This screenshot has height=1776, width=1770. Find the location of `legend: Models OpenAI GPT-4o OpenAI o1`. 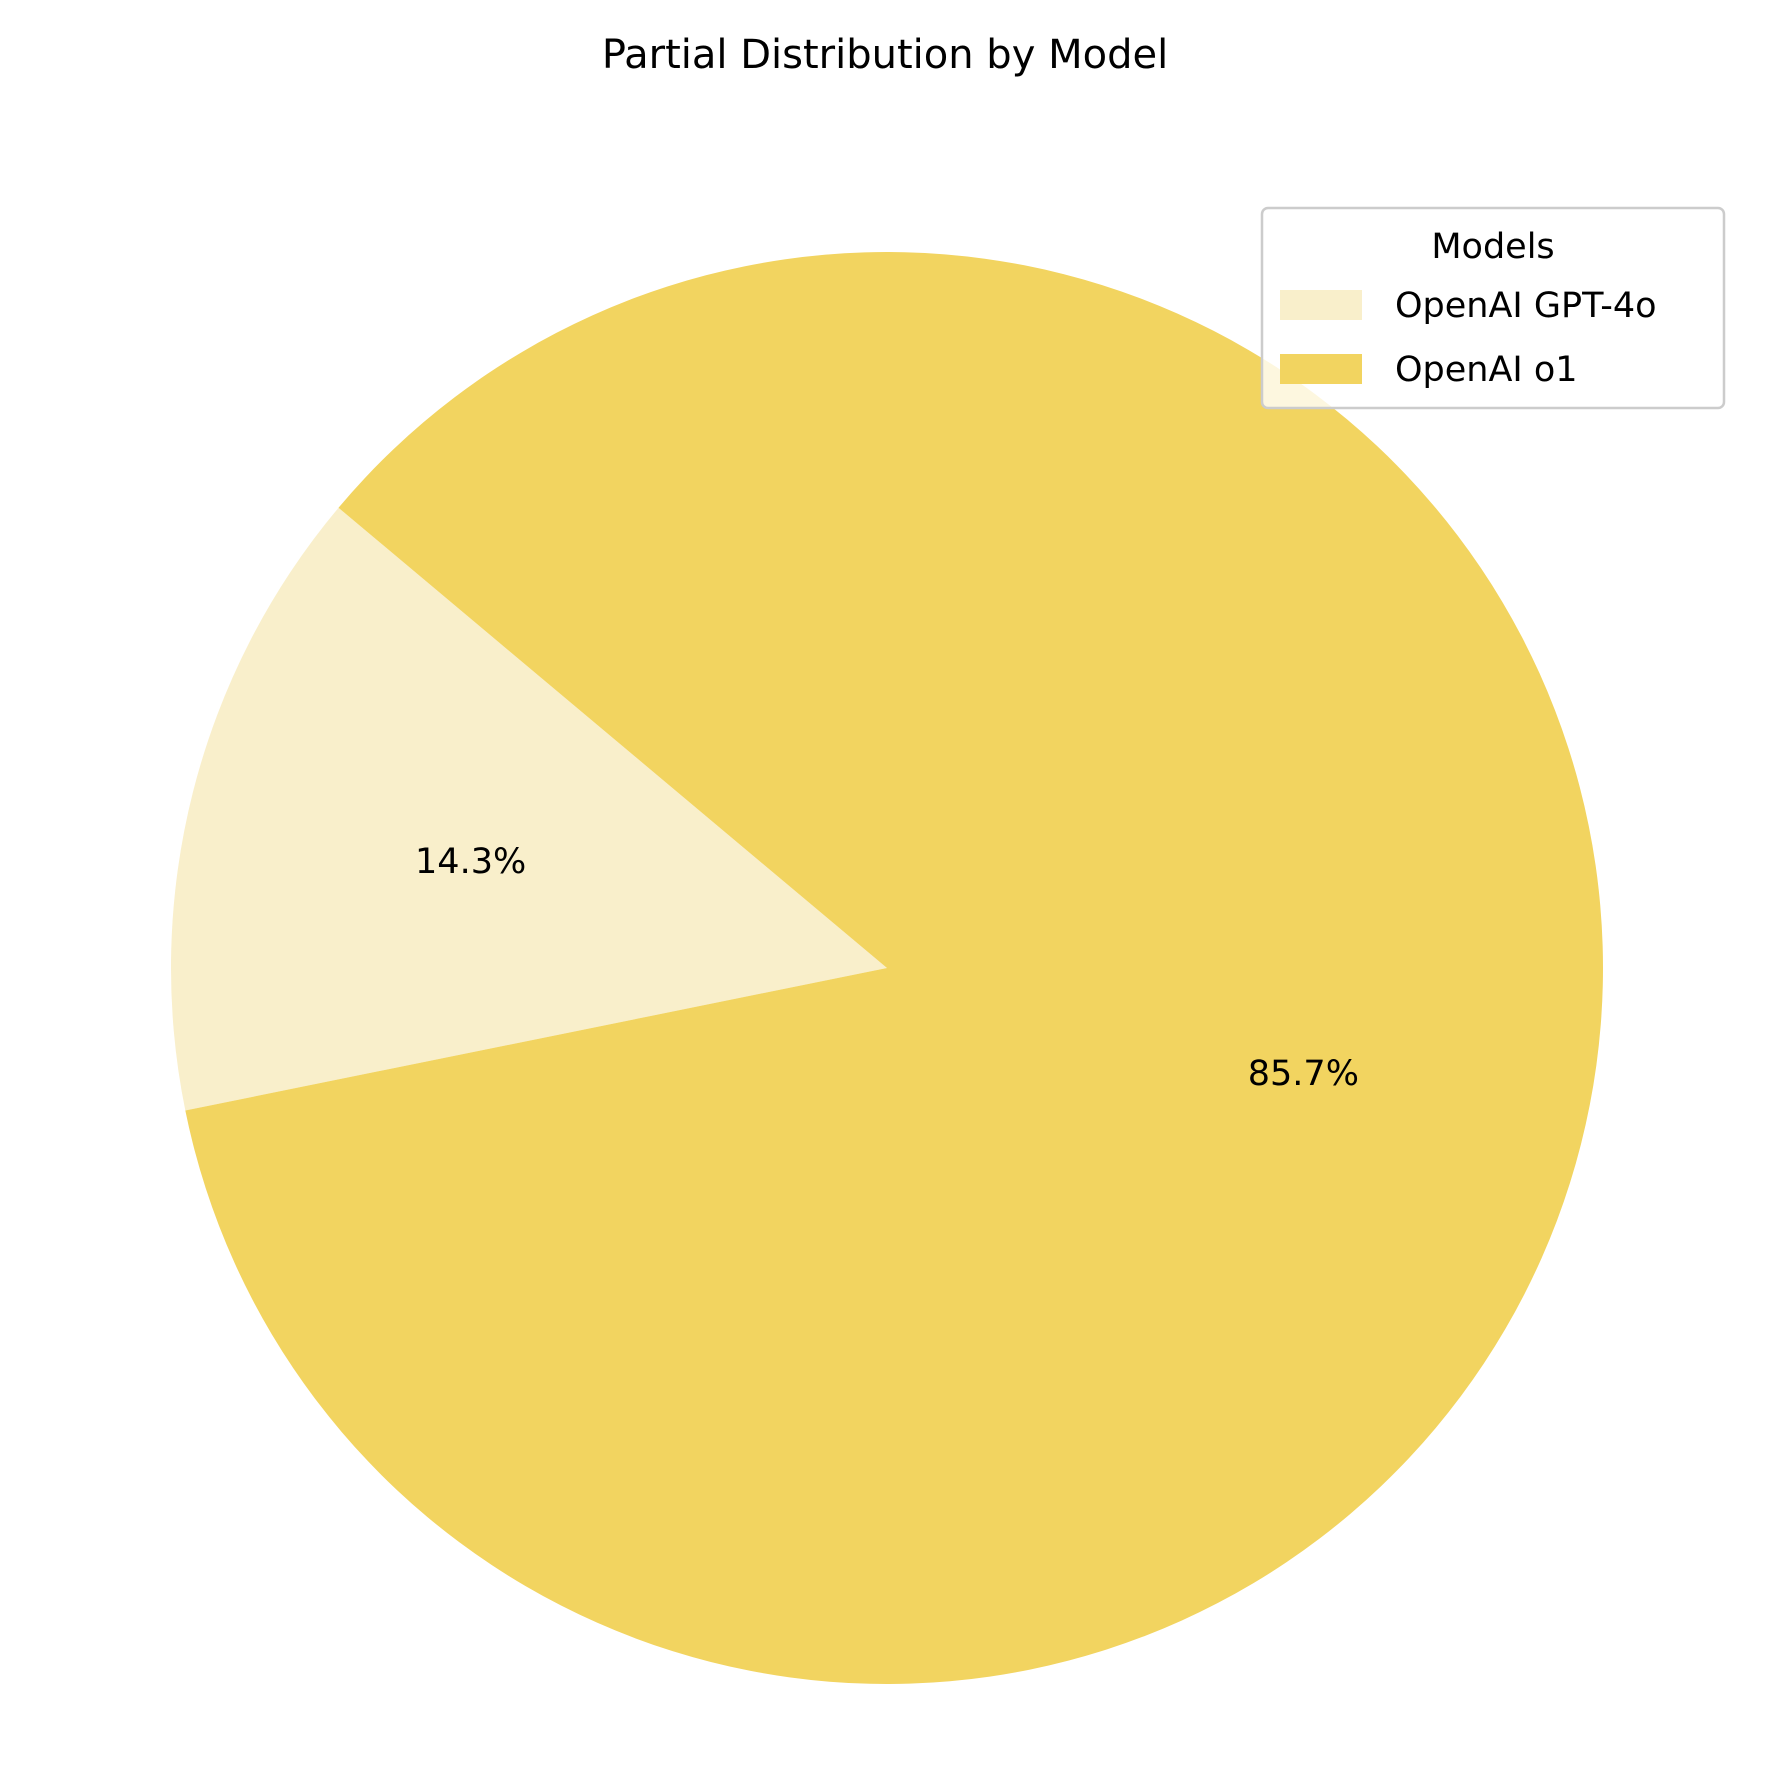

legend: Models OpenAI GPT-4o OpenAI o1 is located at coordinates (1493, 308).